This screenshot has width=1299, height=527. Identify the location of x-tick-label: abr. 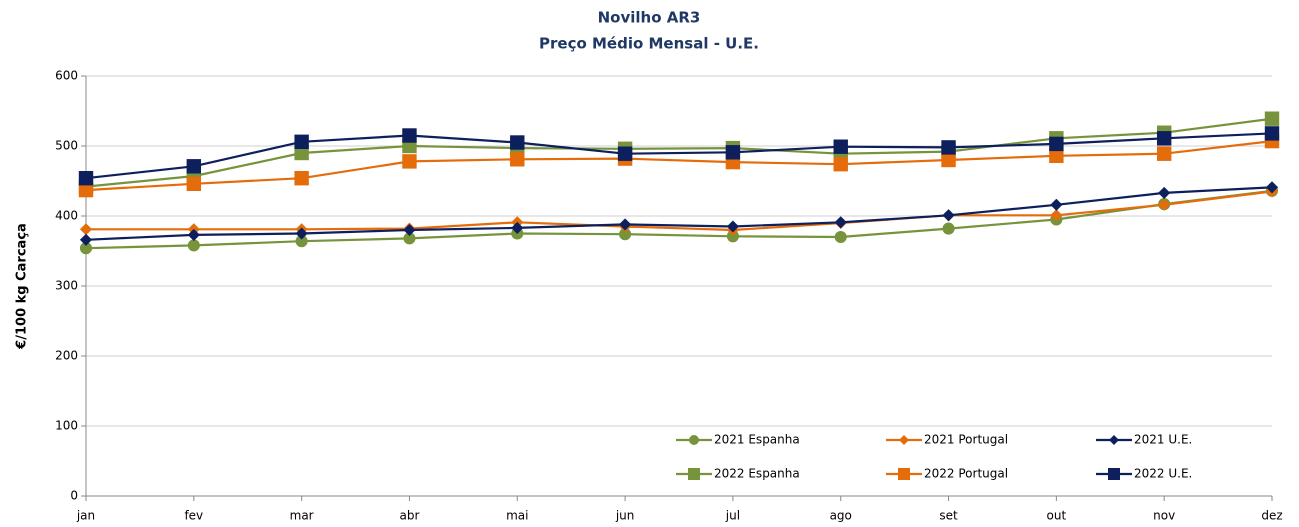
(410, 516).